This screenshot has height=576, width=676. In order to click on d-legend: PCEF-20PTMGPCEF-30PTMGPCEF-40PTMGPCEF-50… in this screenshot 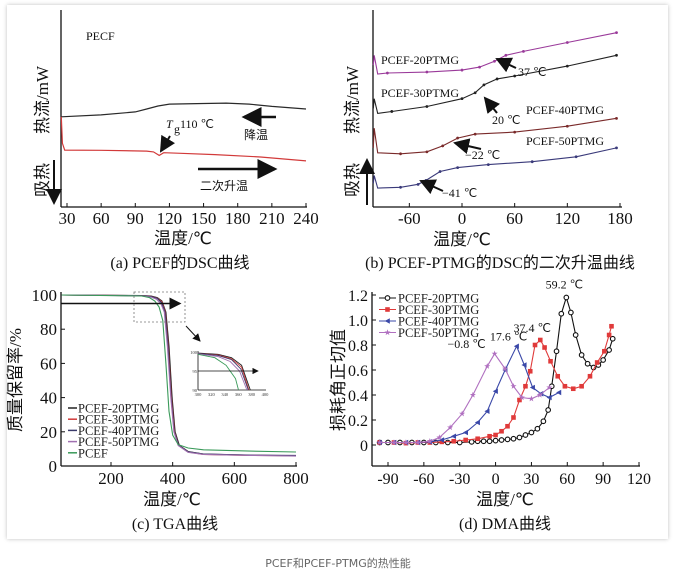, I will do `click(429, 316)`.